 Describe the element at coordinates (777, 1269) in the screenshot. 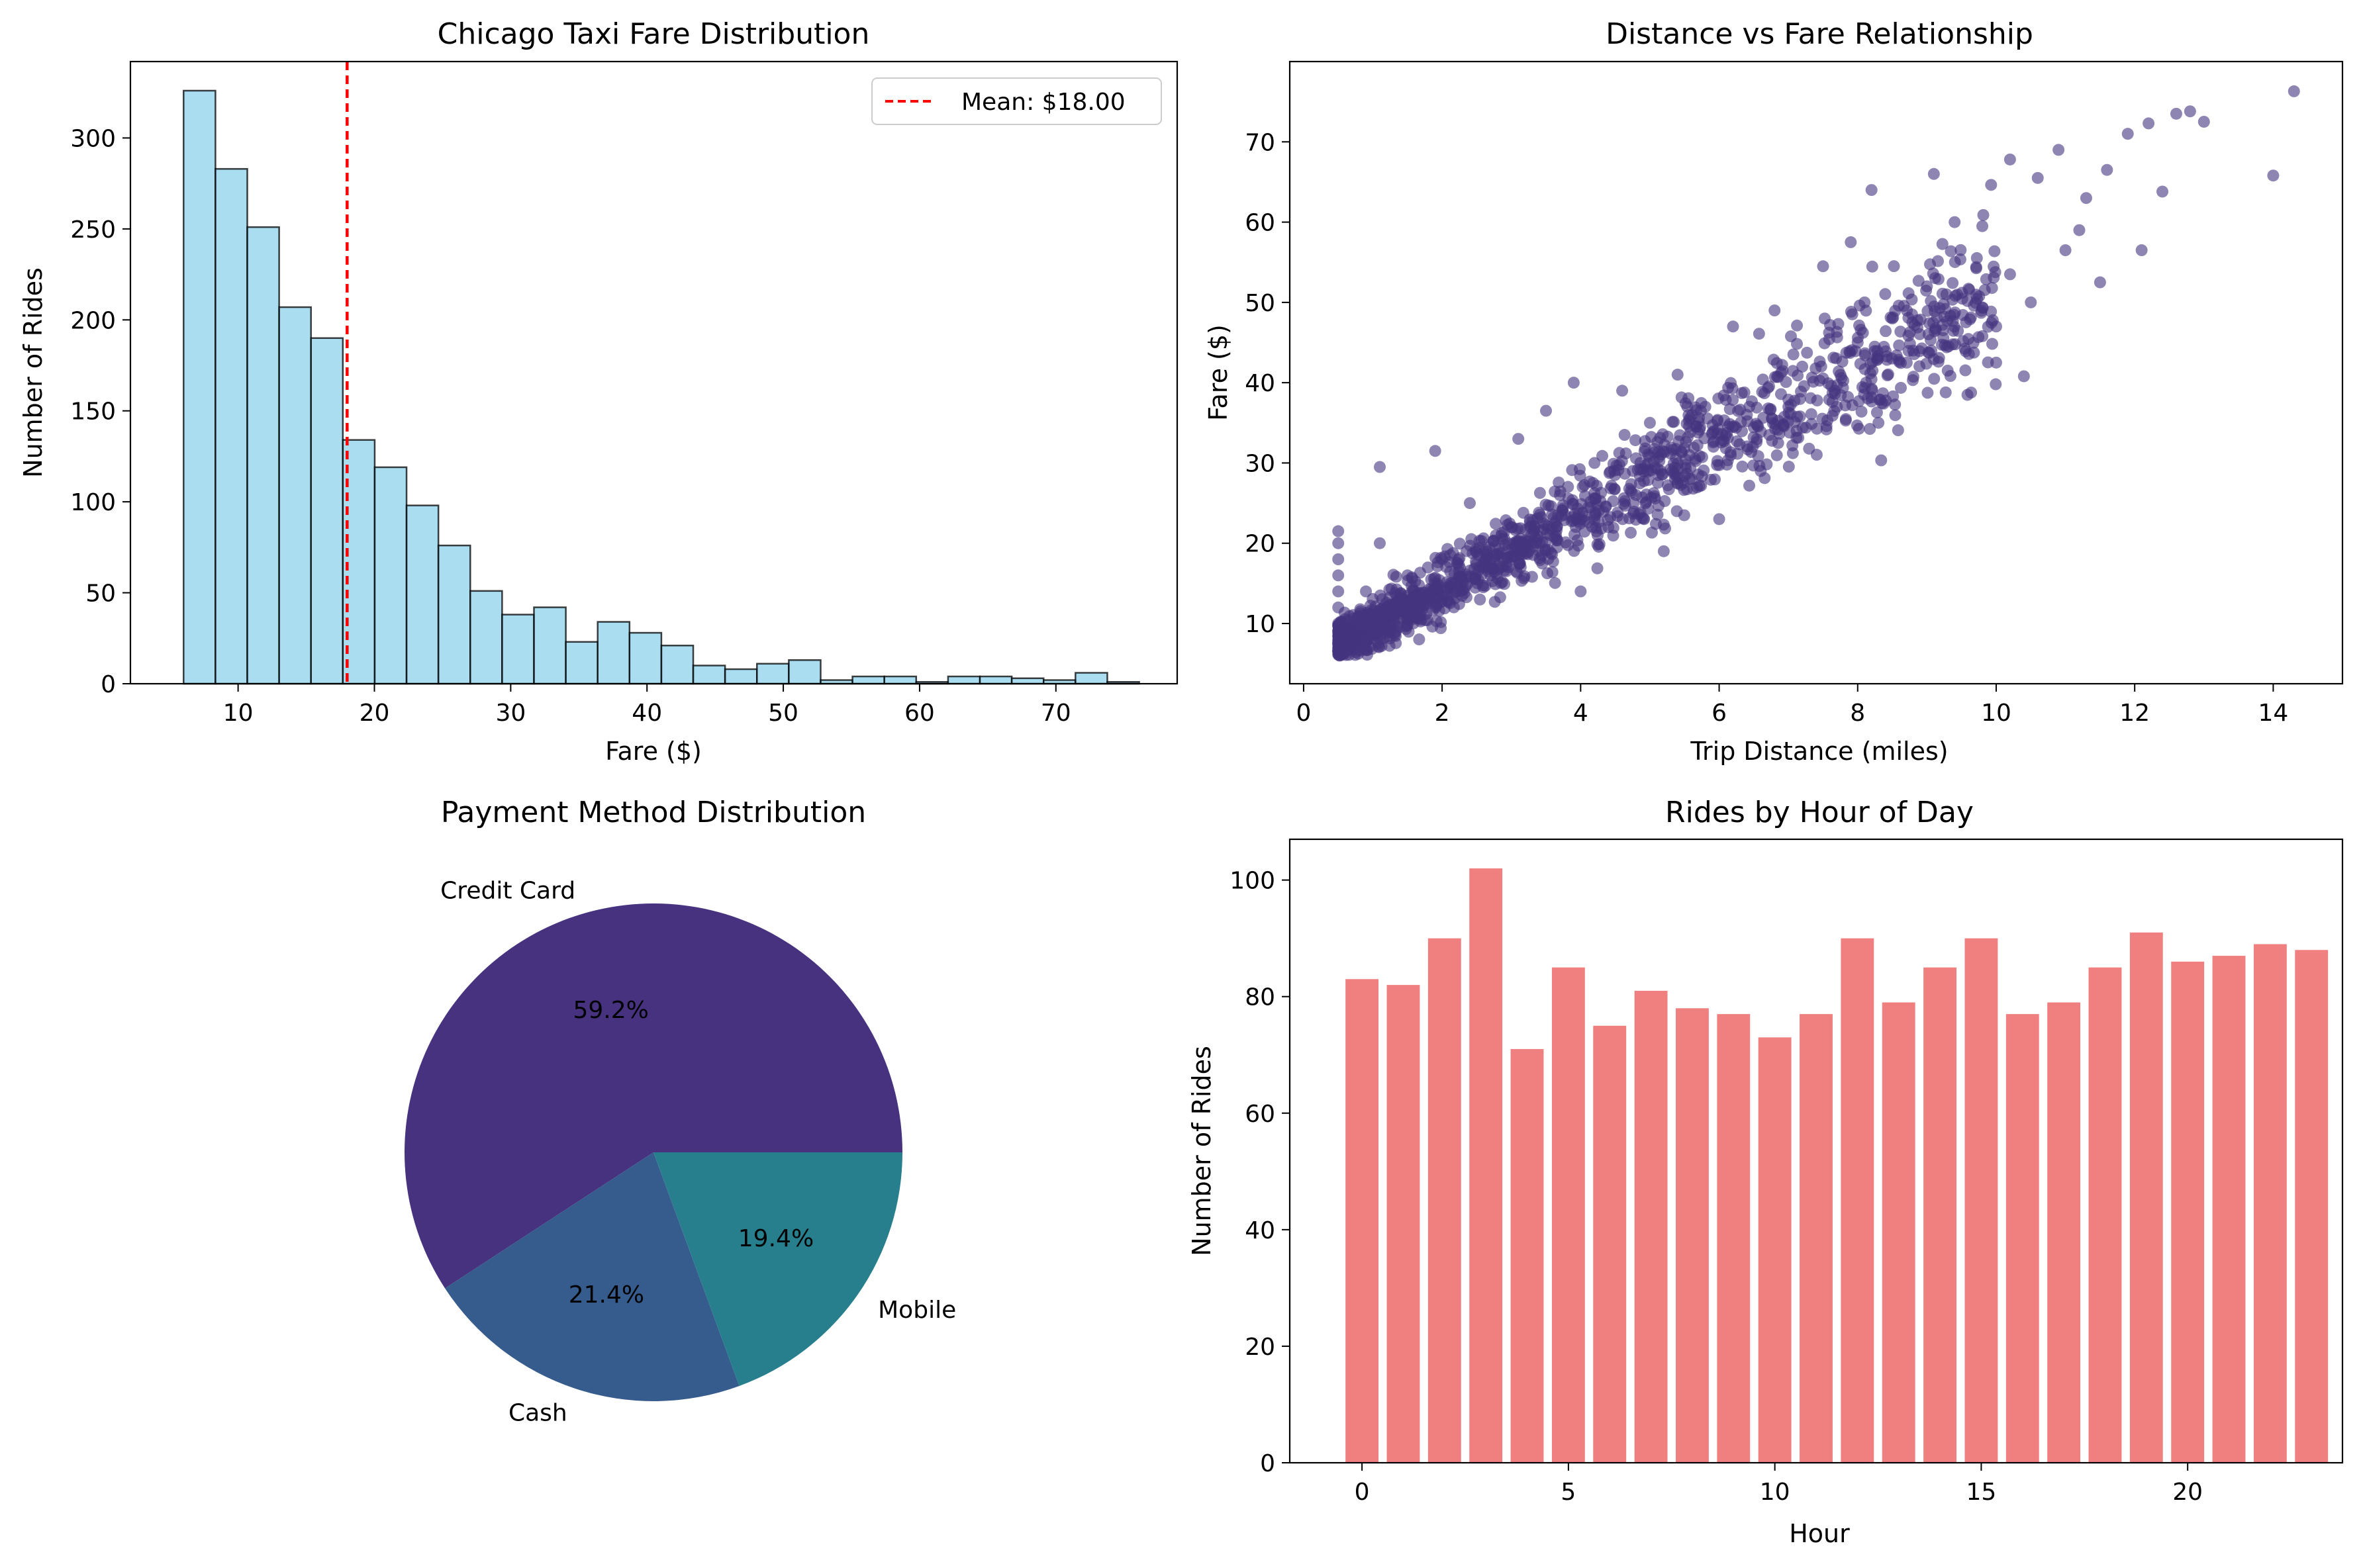

I see `pie-slice-mobile` at that location.